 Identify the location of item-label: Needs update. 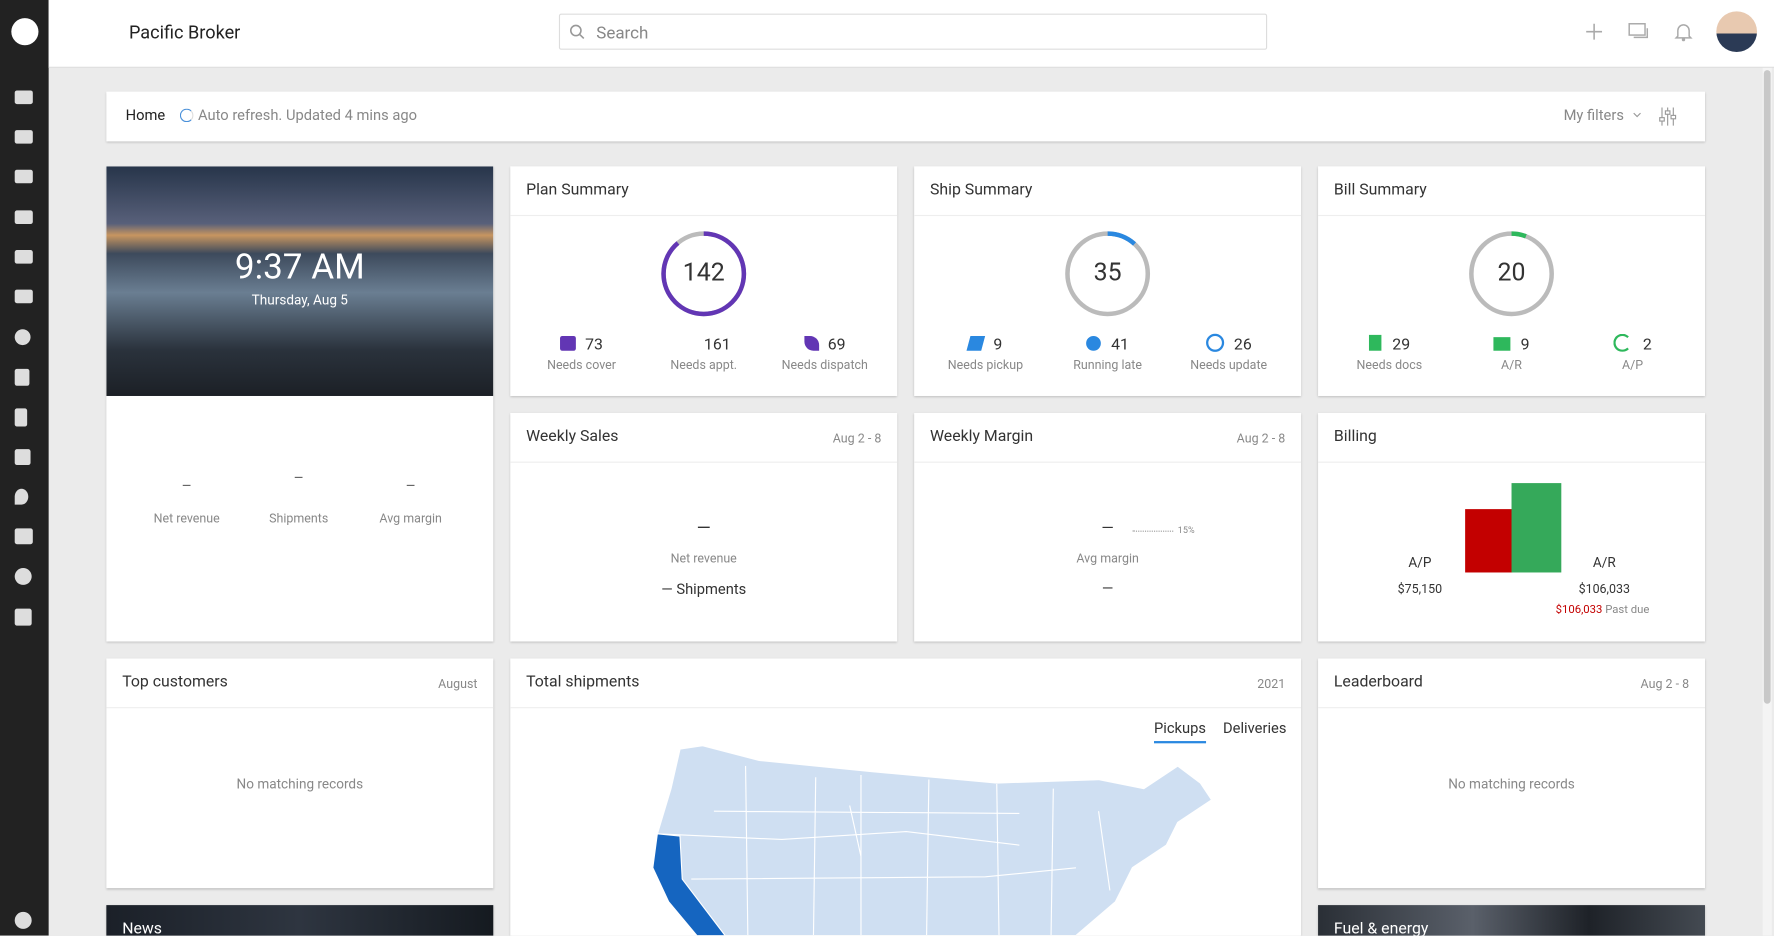
(1229, 365).